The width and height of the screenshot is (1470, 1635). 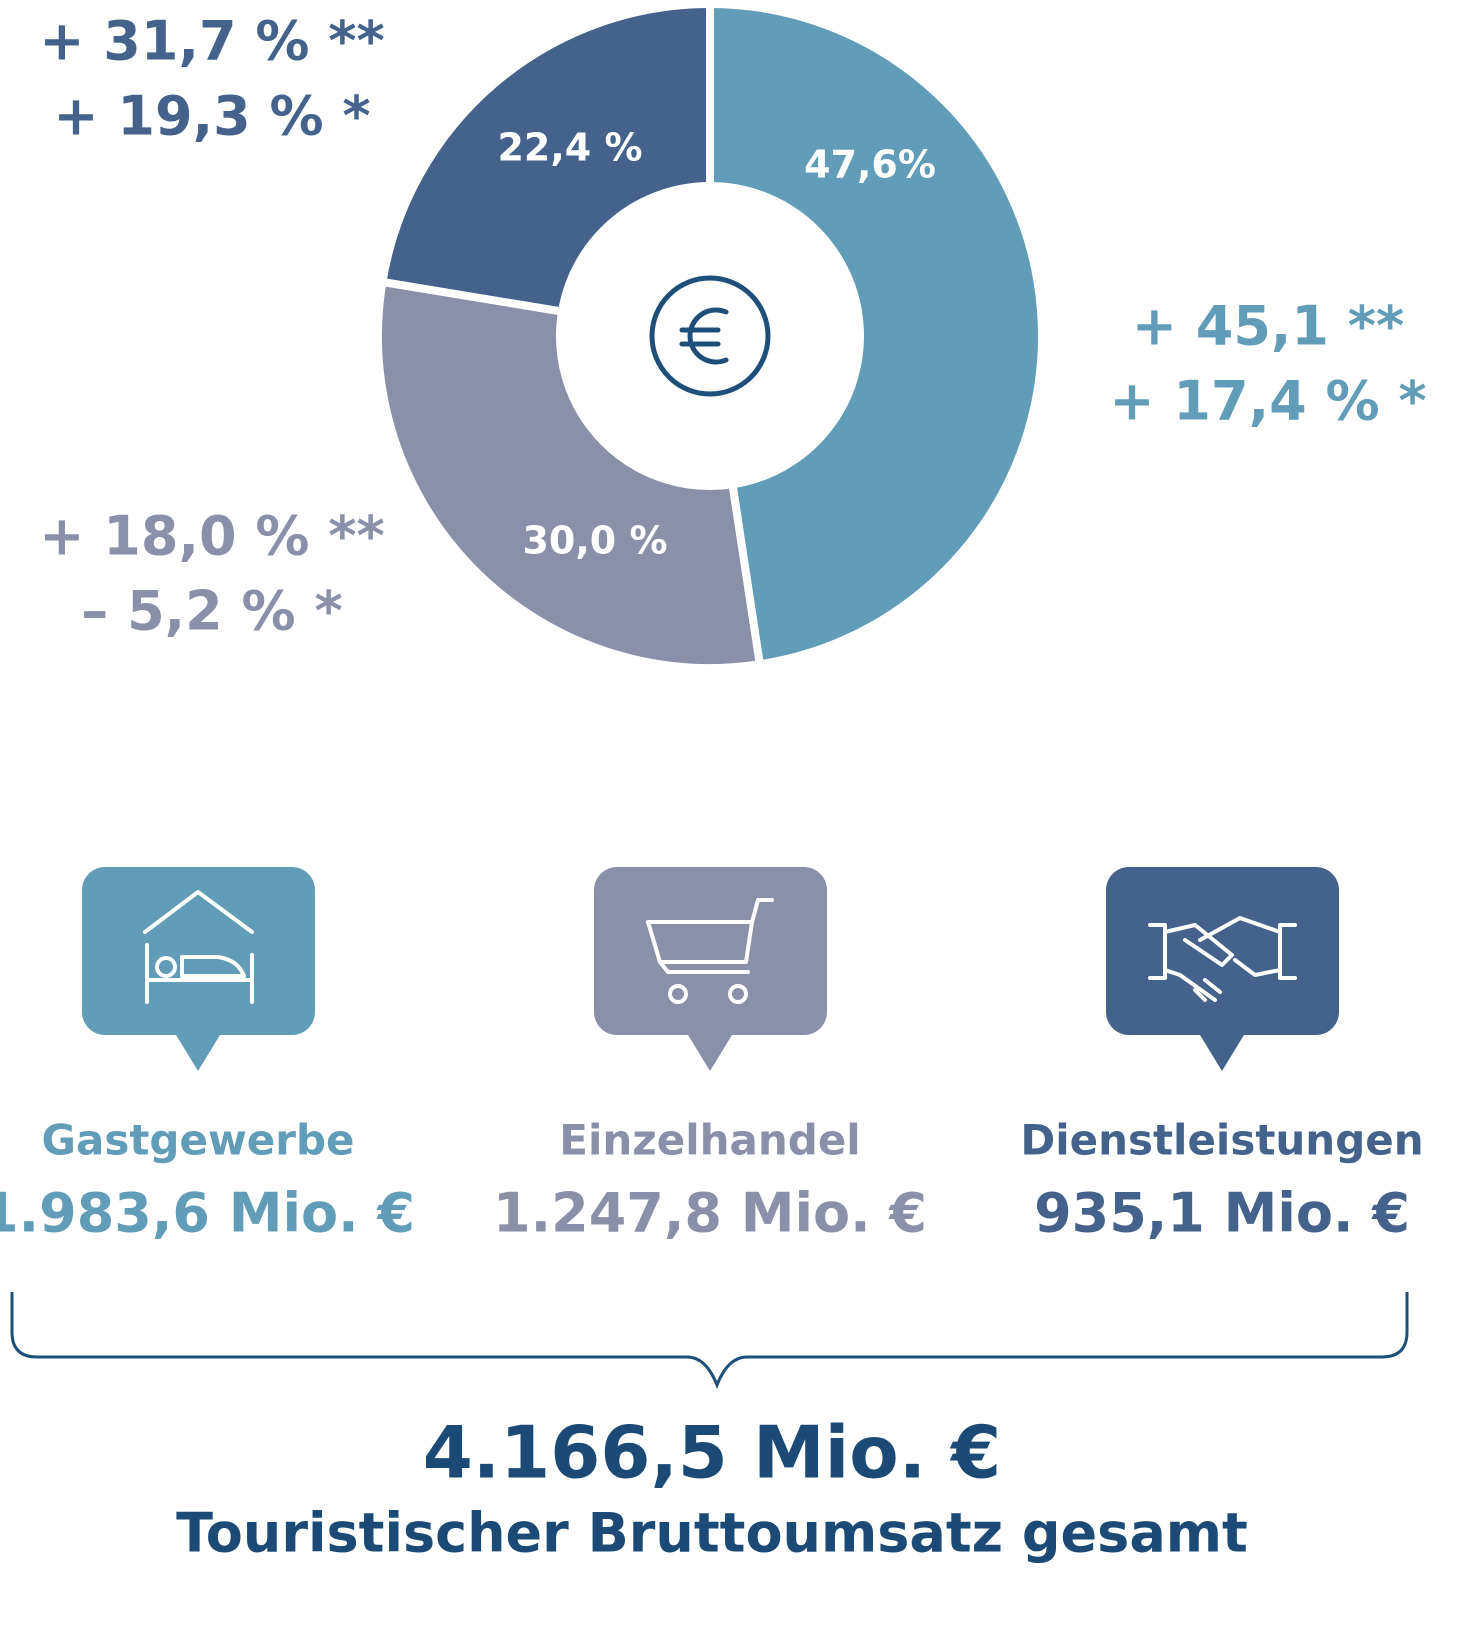 What do you see at coordinates (211, 116) in the screenshot?
I see `change-annotation: + 19,3 % *` at bounding box center [211, 116].